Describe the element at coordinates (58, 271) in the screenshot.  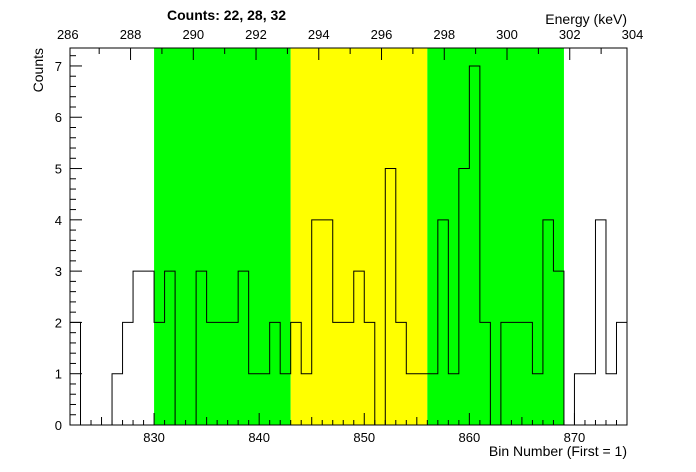
I see `y-tick-label: 3` at that location.